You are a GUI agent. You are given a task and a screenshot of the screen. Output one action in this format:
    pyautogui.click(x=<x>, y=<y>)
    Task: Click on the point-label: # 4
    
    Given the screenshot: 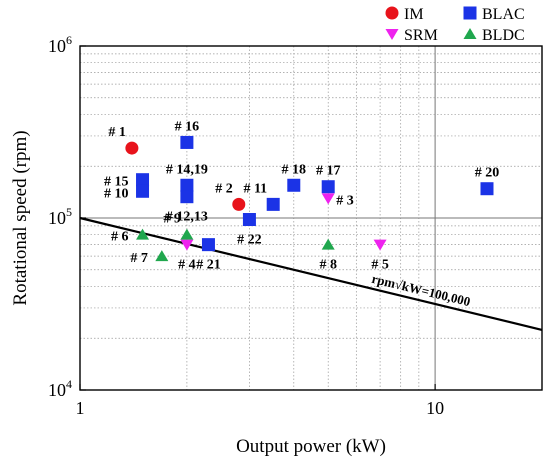 What is the action you would take?
    pyautogui.click(x=187, y=265)
    